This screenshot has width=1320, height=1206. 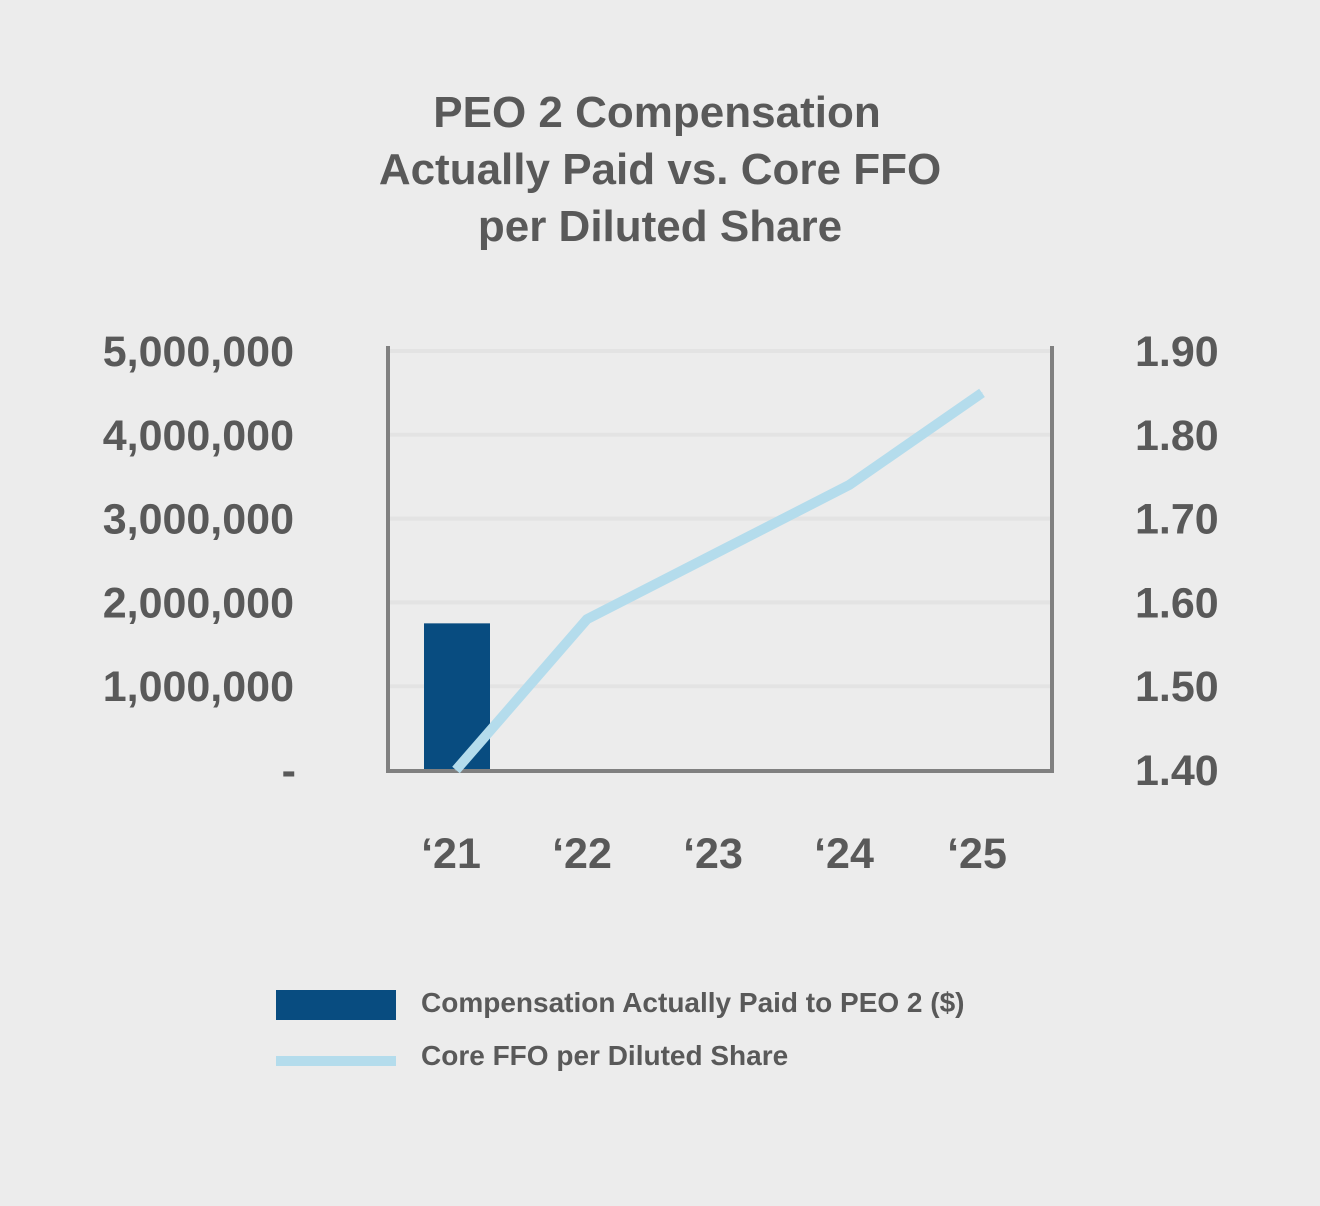 I want to click on legend-label-compensation: Compensation Actually Paid to PEO 2 ($), so click(x=693, y=1002).